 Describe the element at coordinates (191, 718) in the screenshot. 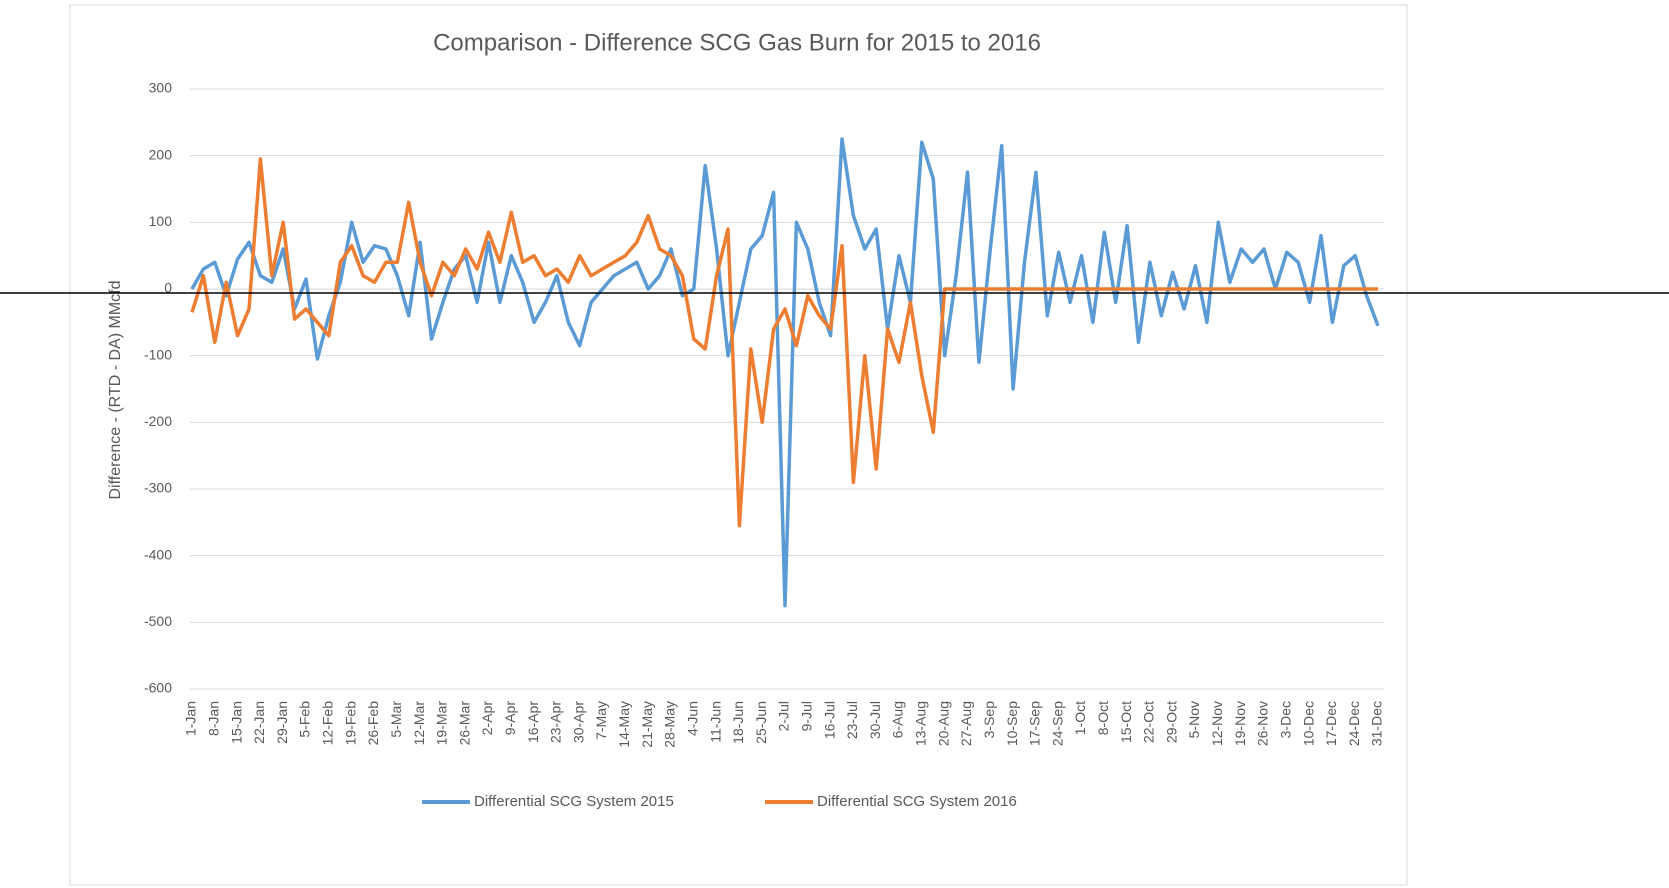

I see `x-tick-label: 1-Jan` at that location.